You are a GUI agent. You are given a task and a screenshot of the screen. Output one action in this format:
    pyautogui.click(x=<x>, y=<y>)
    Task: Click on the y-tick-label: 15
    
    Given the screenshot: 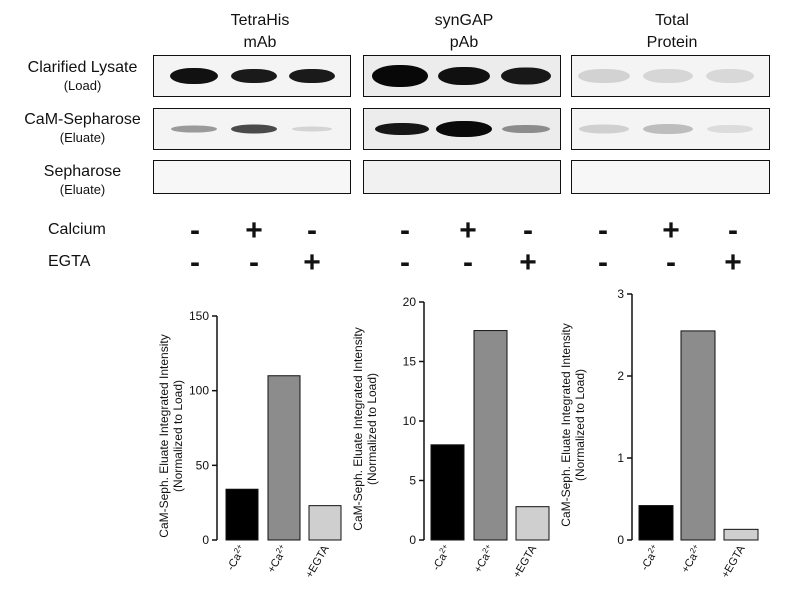 What is the action you would take?
    pyautogui.click(x=410, y=362)
    